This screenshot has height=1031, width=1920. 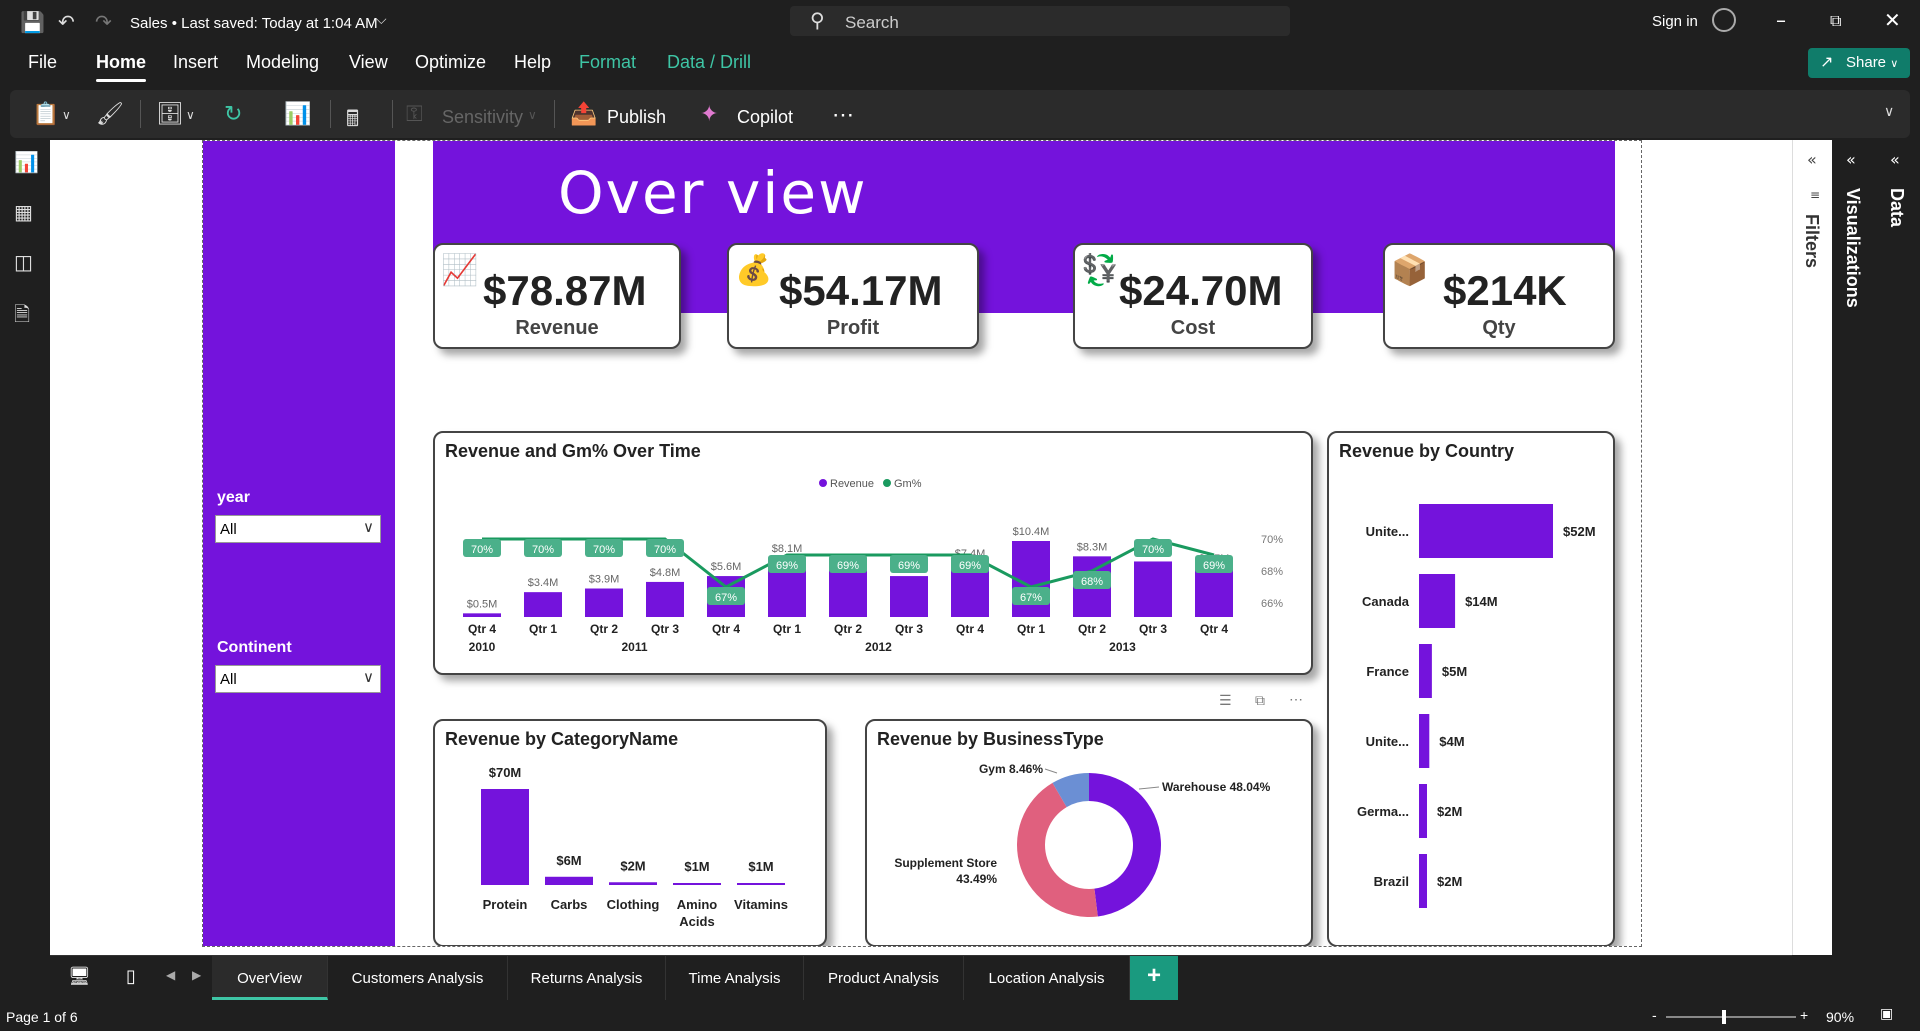 I want to click on category-data-label: $2M, so click(x=632, y=865).